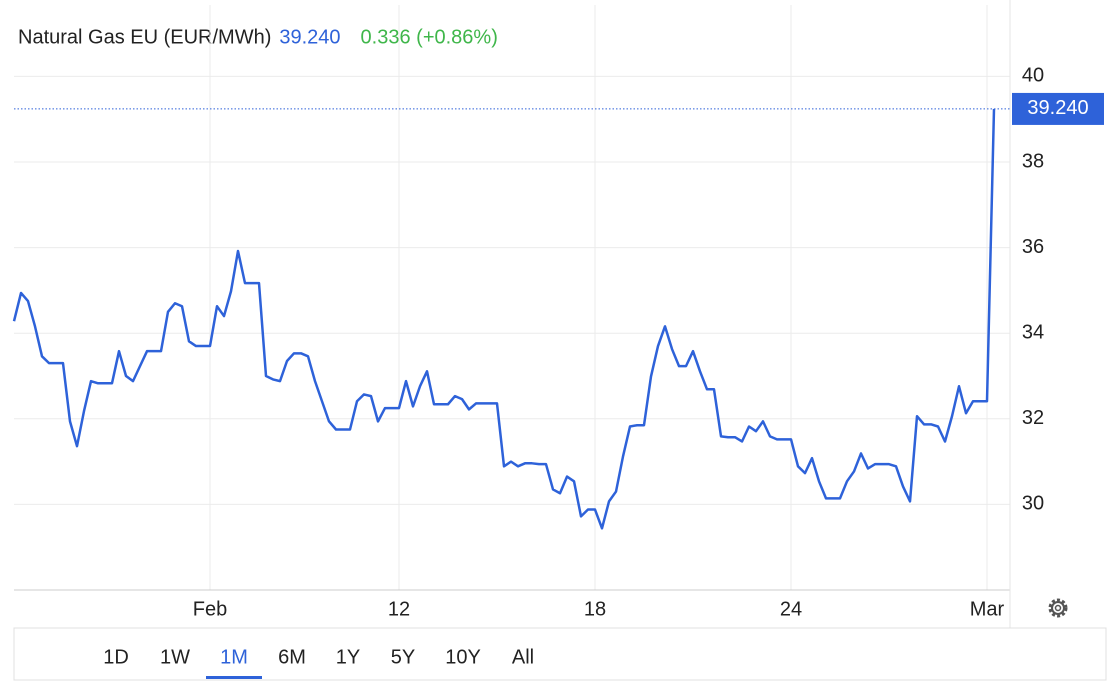 The height and width of the screenshot is (700, 1120). I want to click on gear-hole, so click(1058, 608).